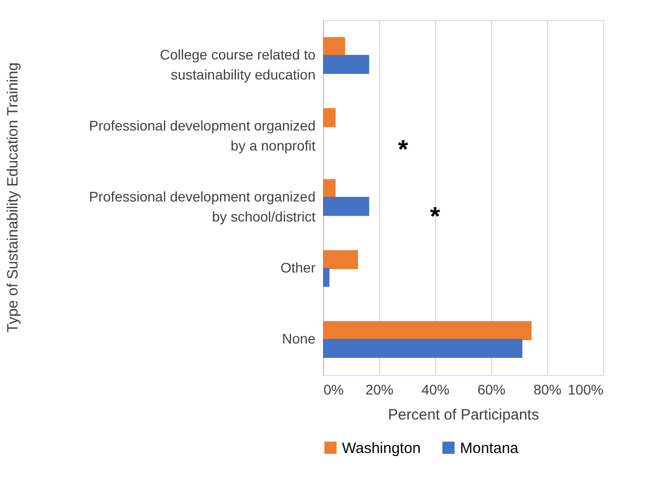  I want to click on x-tick-label: 100%, so click(586, 390).